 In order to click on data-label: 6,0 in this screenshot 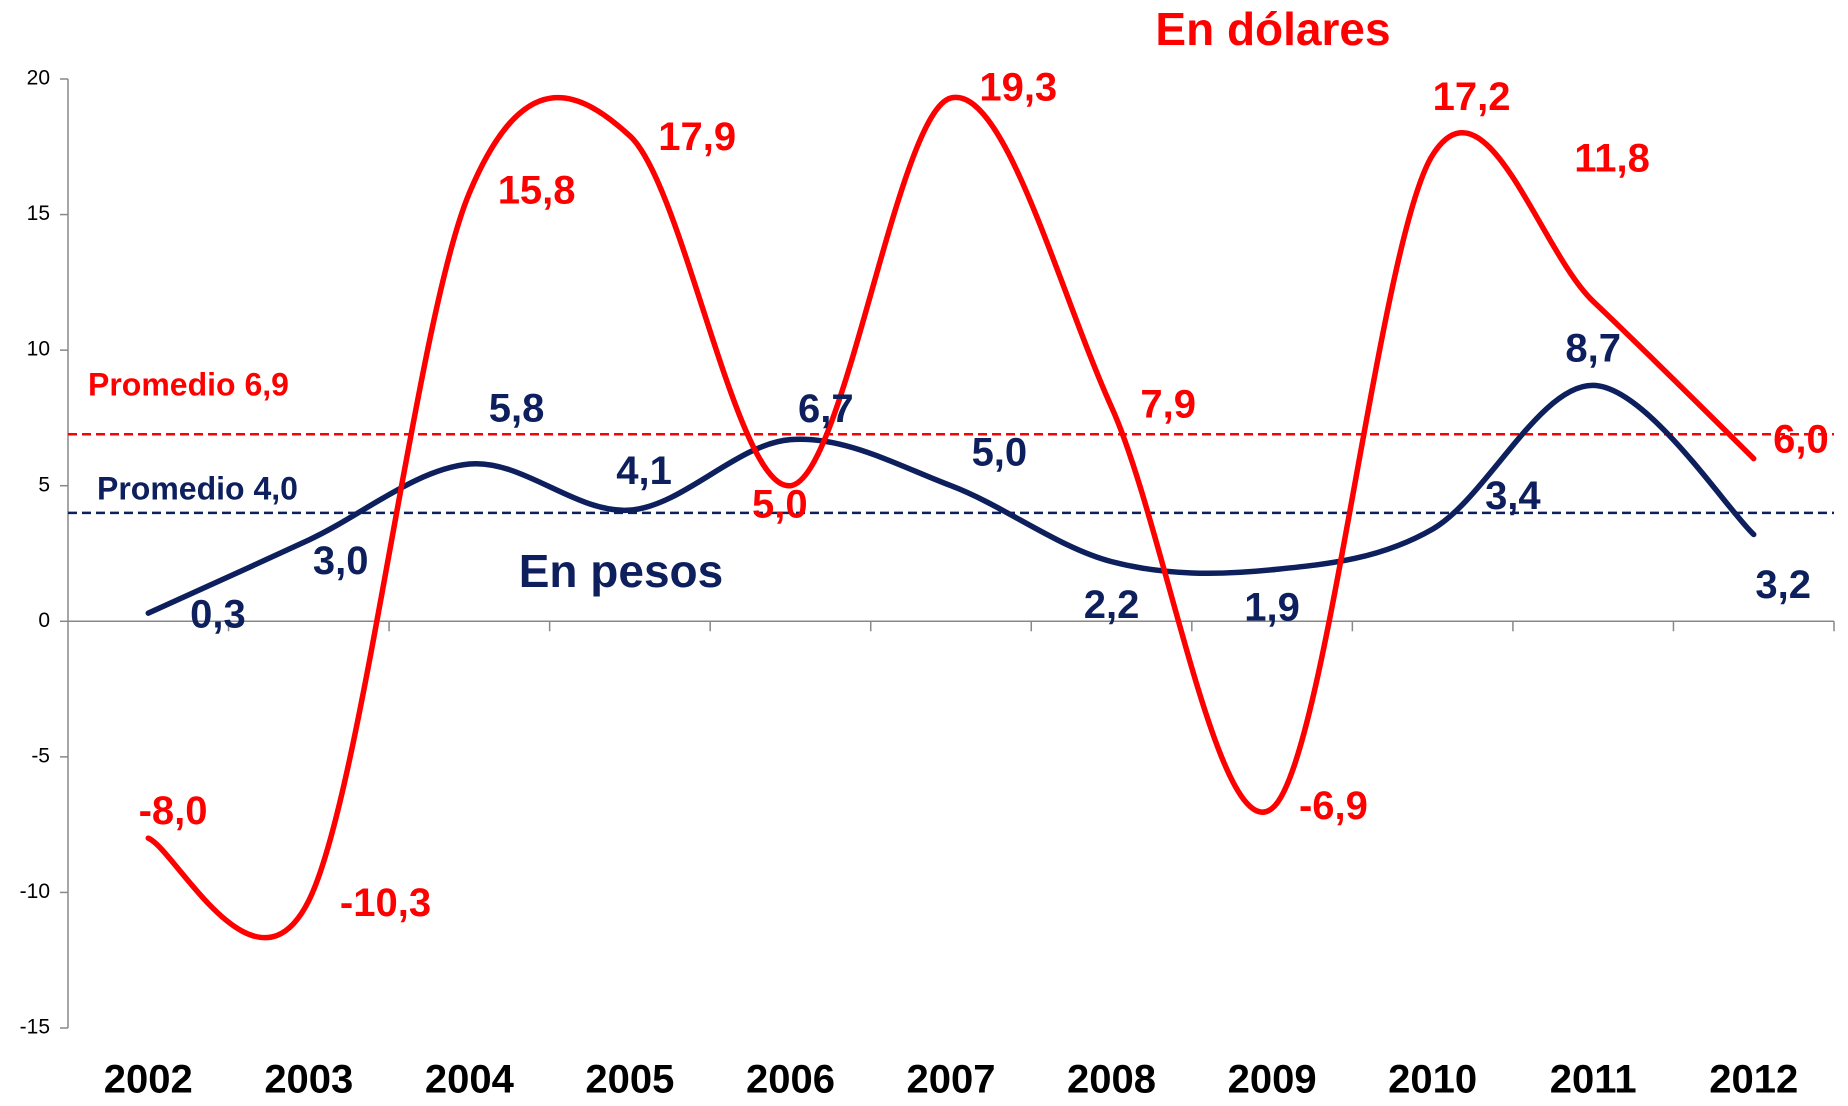, I will do `click(1801, 440)`.